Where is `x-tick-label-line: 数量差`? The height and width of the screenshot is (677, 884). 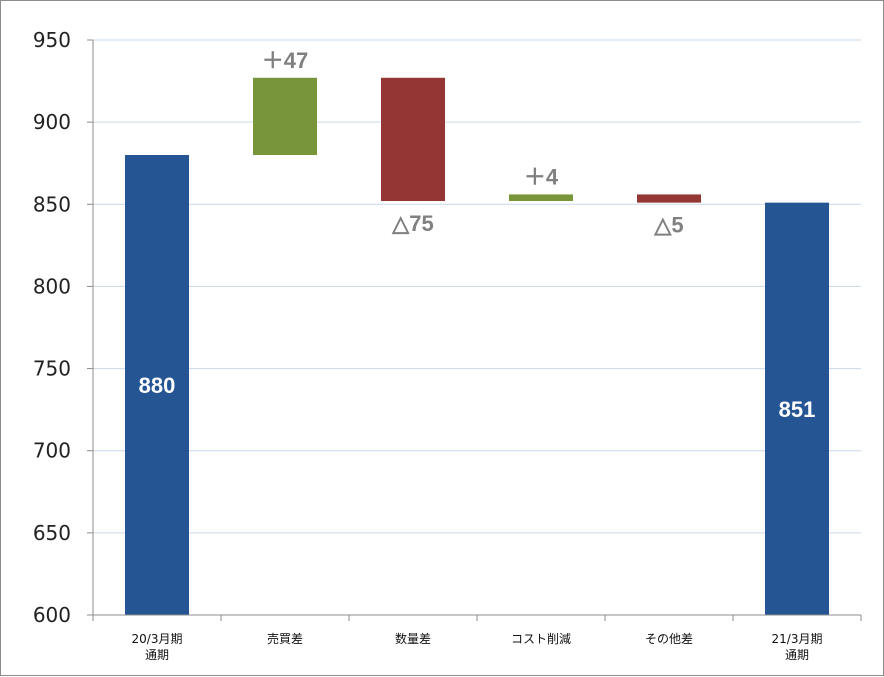
x-tick-label-line: 数量差 is located at coordinates (413, 638).